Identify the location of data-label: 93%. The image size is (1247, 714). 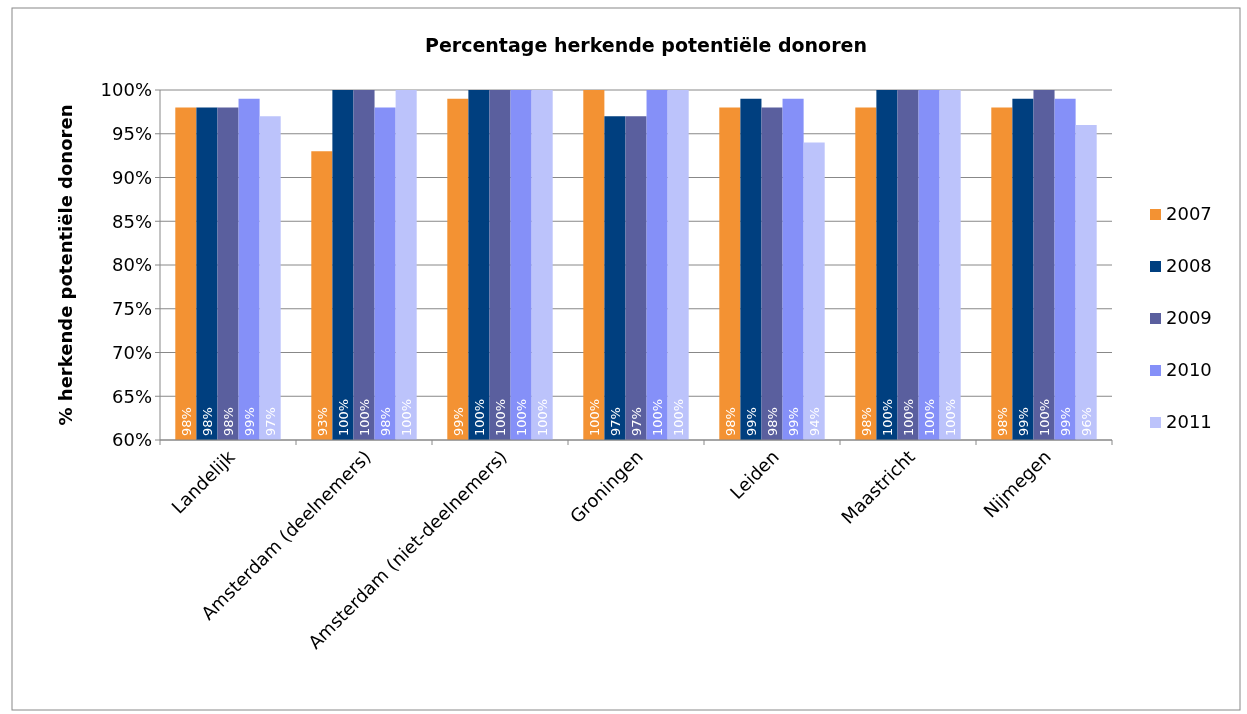
(322, 421).